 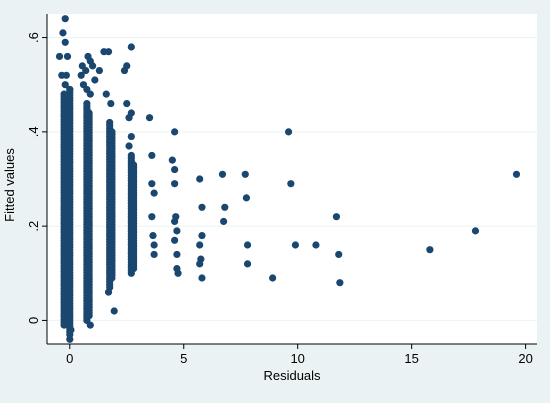 I want to click on x-tick-label: 20, so click(x=525, y=358).